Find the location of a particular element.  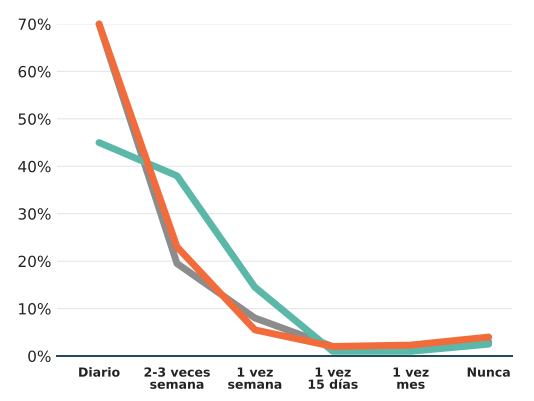

x-tick-label: 1 vez 15 días is located at coordinates (333, 378).